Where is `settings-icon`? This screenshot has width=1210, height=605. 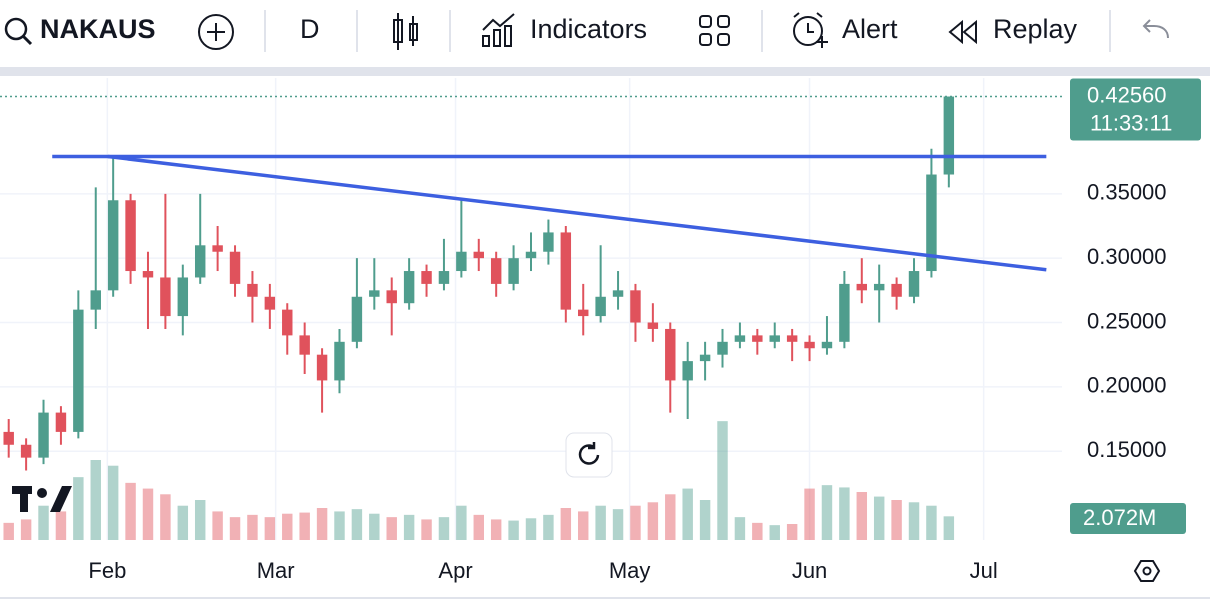
settings-icon is located at coordinates (1147, 571).